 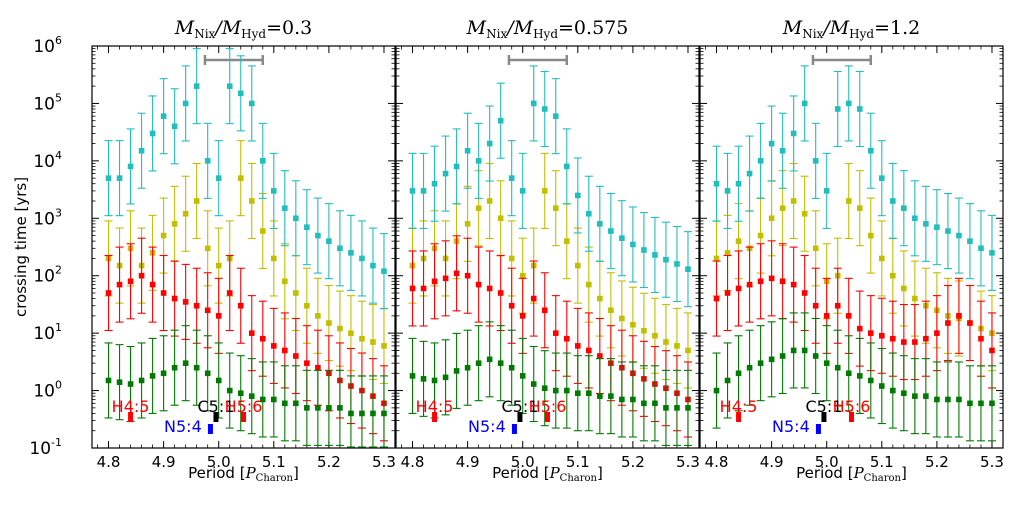 What do you see at coordinates (47, 45) in the screenshot?
I see `y-tick-label: 10⁶` at bounding box center [47, 45].